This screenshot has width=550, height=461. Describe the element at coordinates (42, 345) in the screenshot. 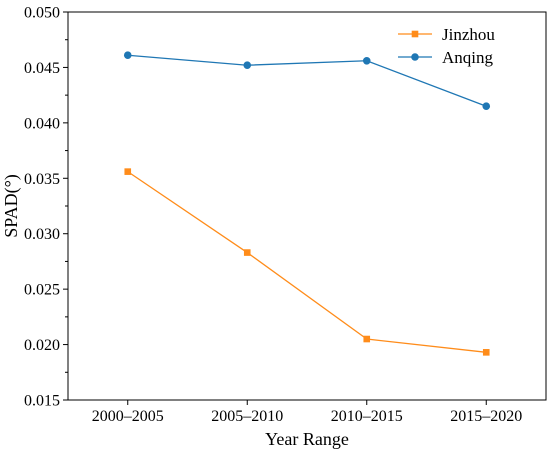

I see `y-tick-label: 0.020` at that location.